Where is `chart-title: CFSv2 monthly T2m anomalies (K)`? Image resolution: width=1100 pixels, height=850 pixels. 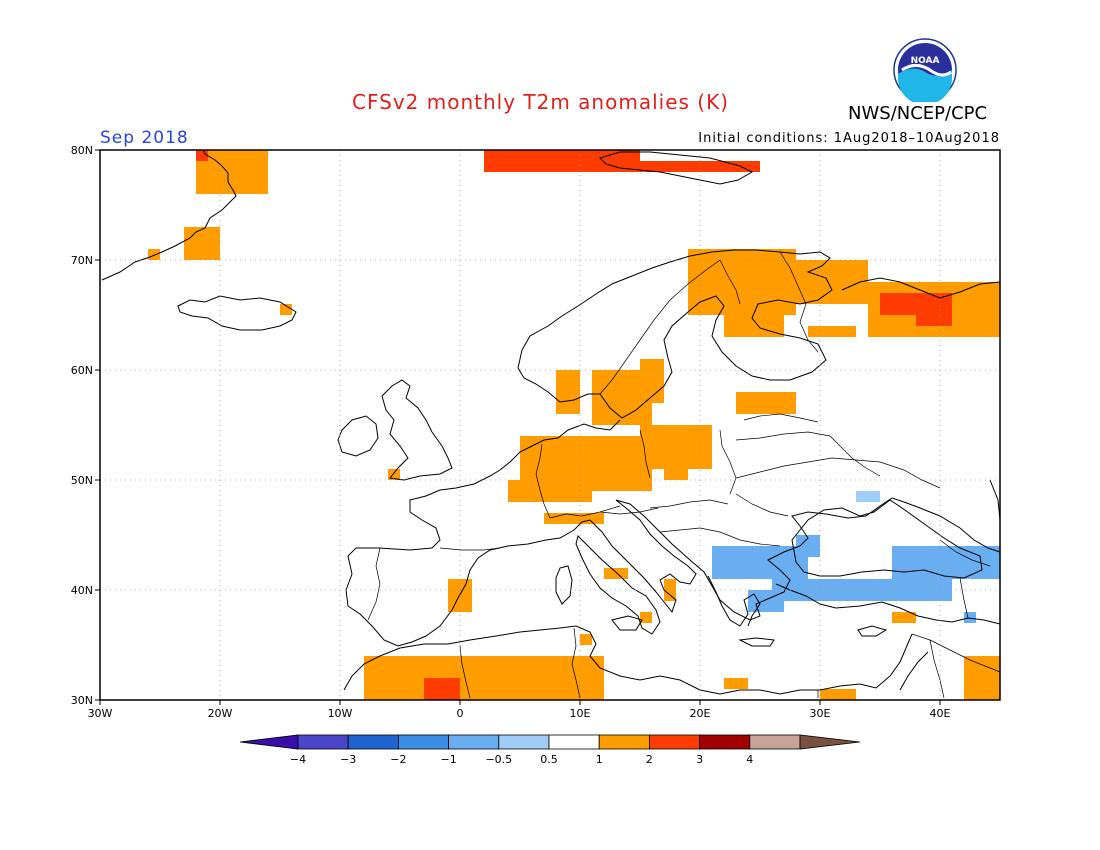 chart-title: CFSv2 monthly T2m anomalies (K) is located at coordinates (540, 102).